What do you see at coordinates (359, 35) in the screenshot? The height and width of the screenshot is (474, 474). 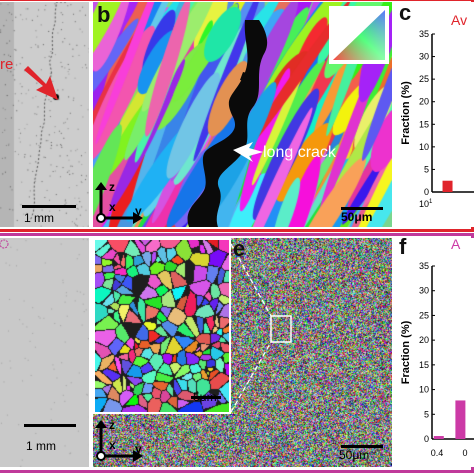 I see `ipf-triangle-legend` at bounding box center [359, 35].